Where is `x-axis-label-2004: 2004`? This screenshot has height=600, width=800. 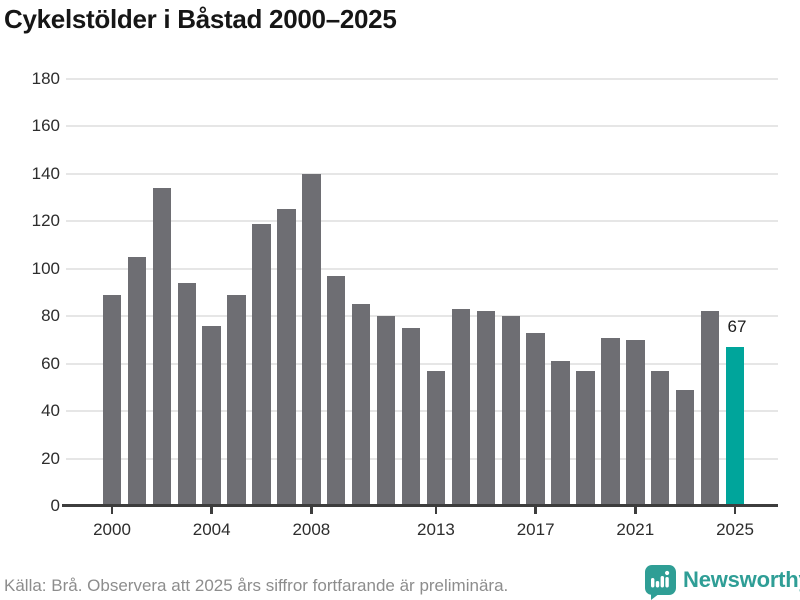
x-axis-label-2004: 2004 is located at coordinates (211, 529).